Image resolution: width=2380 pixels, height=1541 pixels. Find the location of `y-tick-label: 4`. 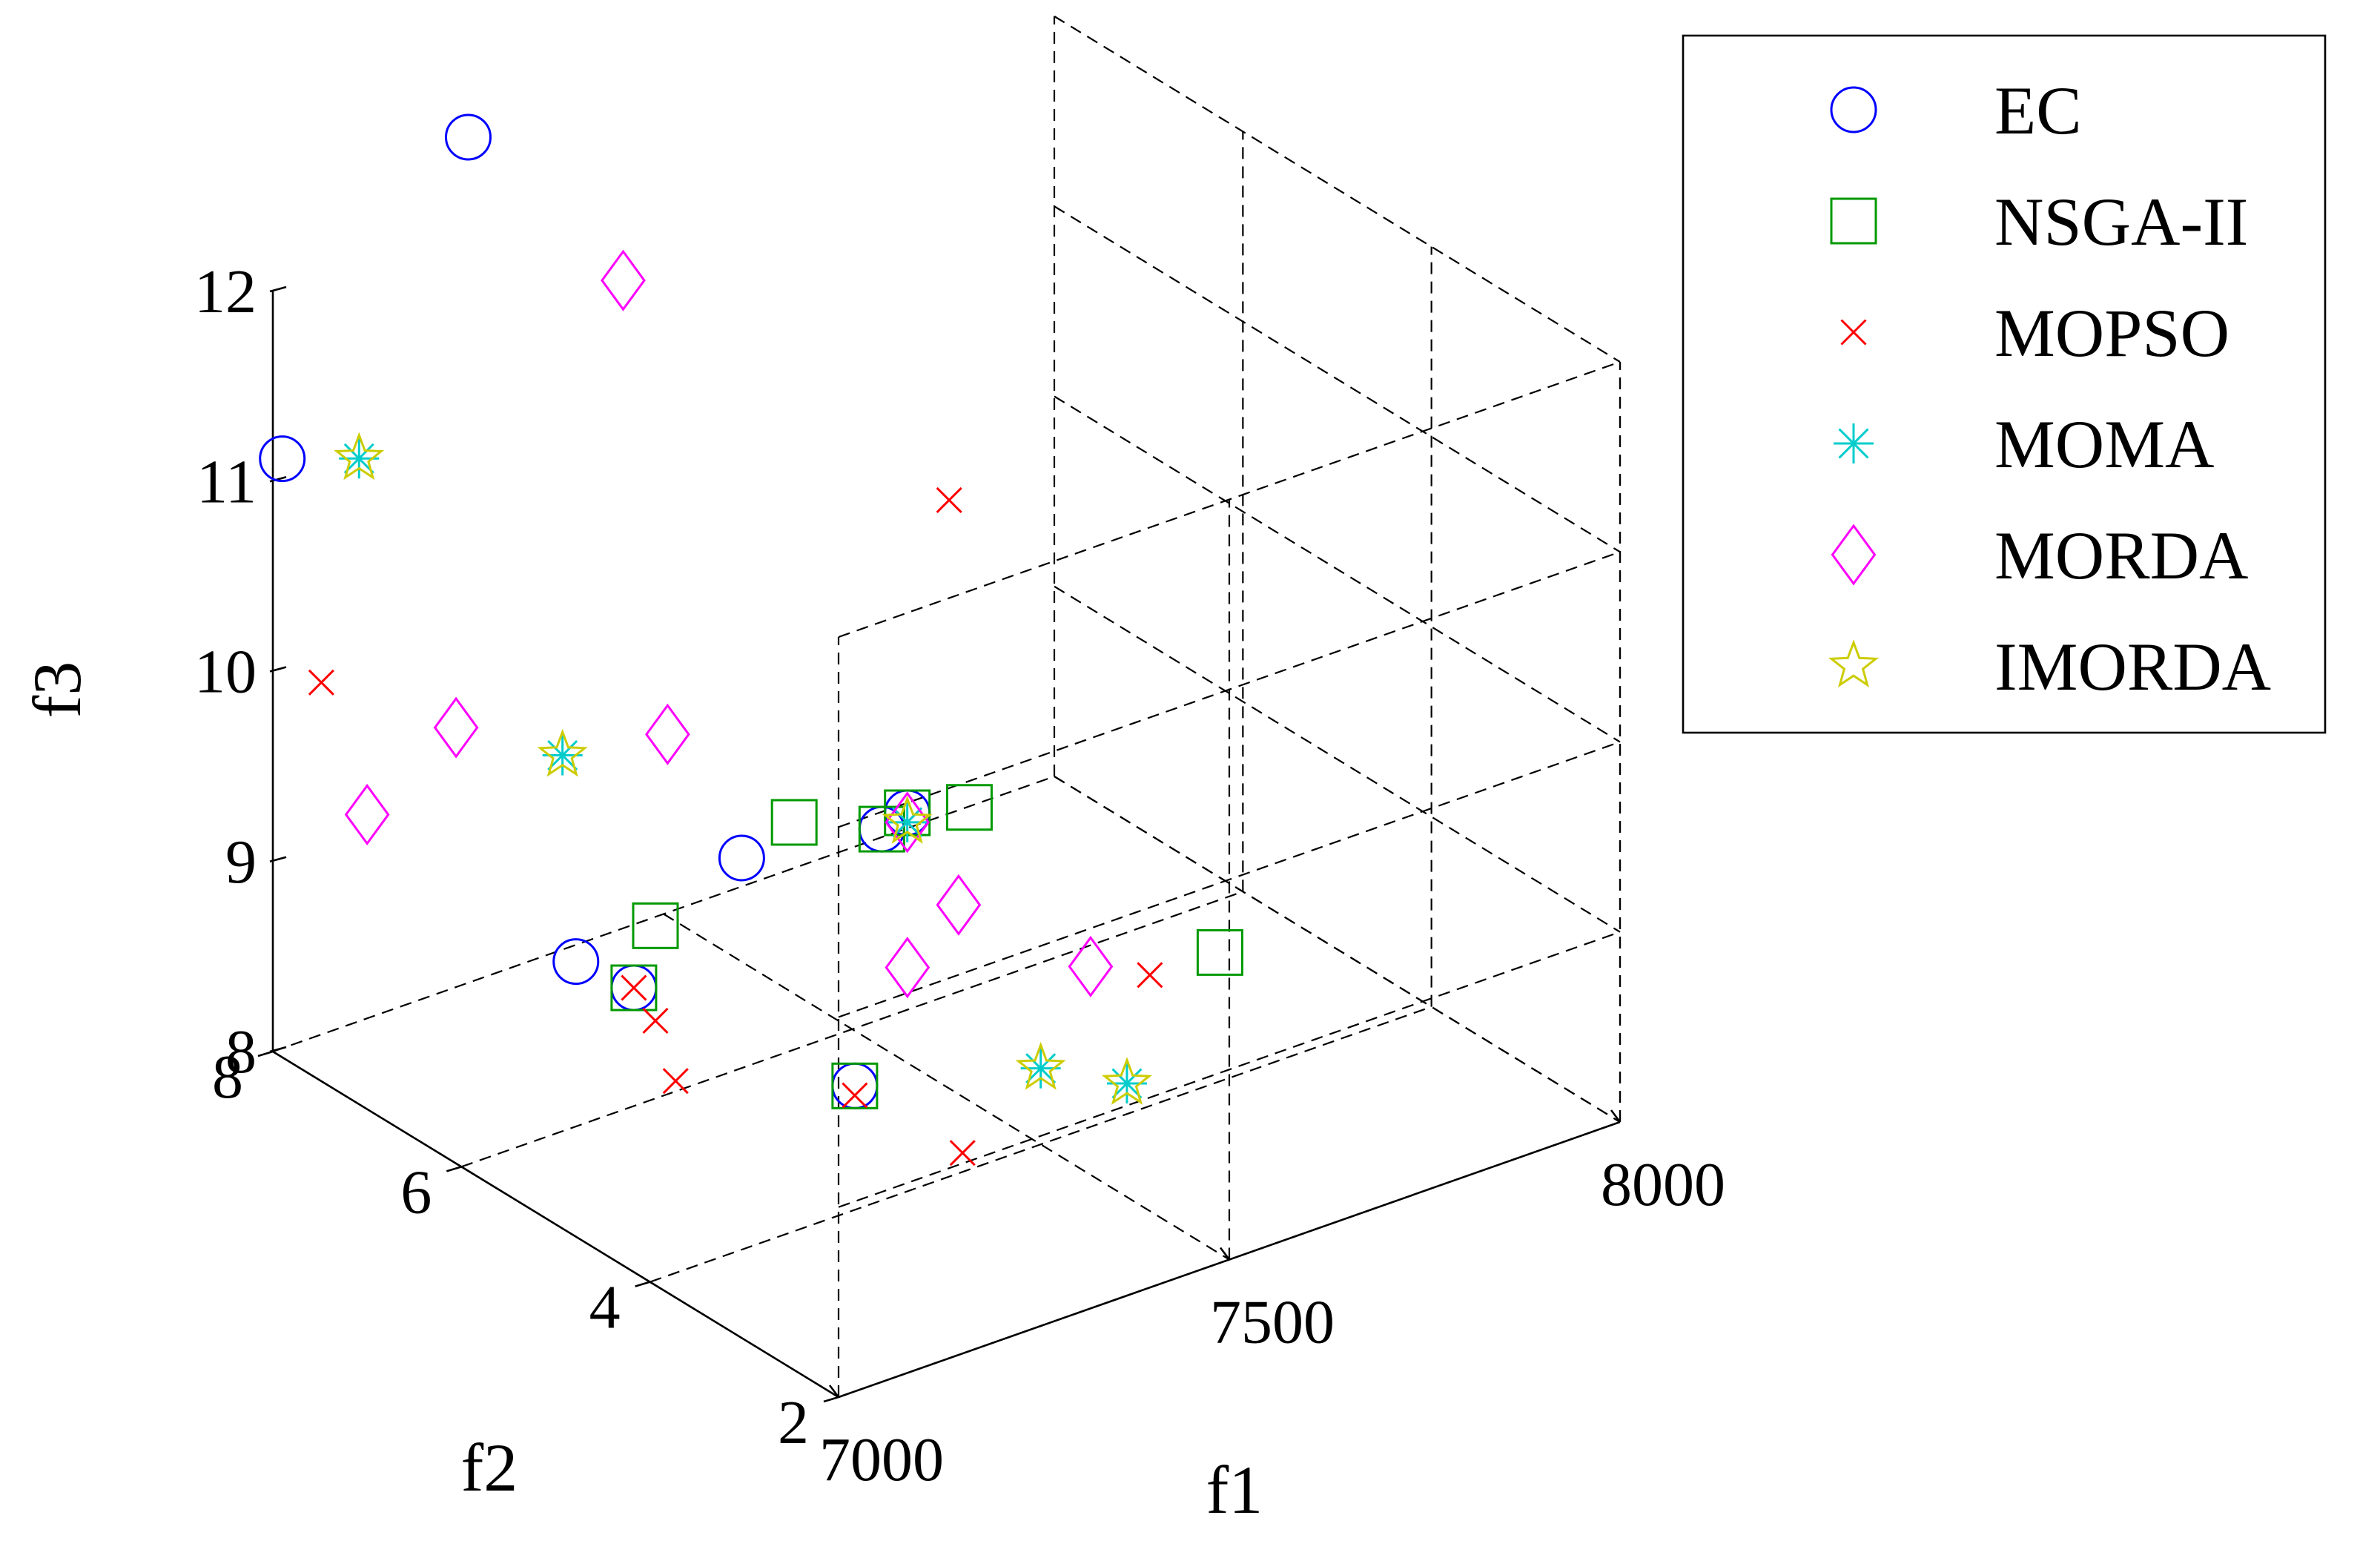

y-tick-label: 4 is located at coordinates (605, 1308).